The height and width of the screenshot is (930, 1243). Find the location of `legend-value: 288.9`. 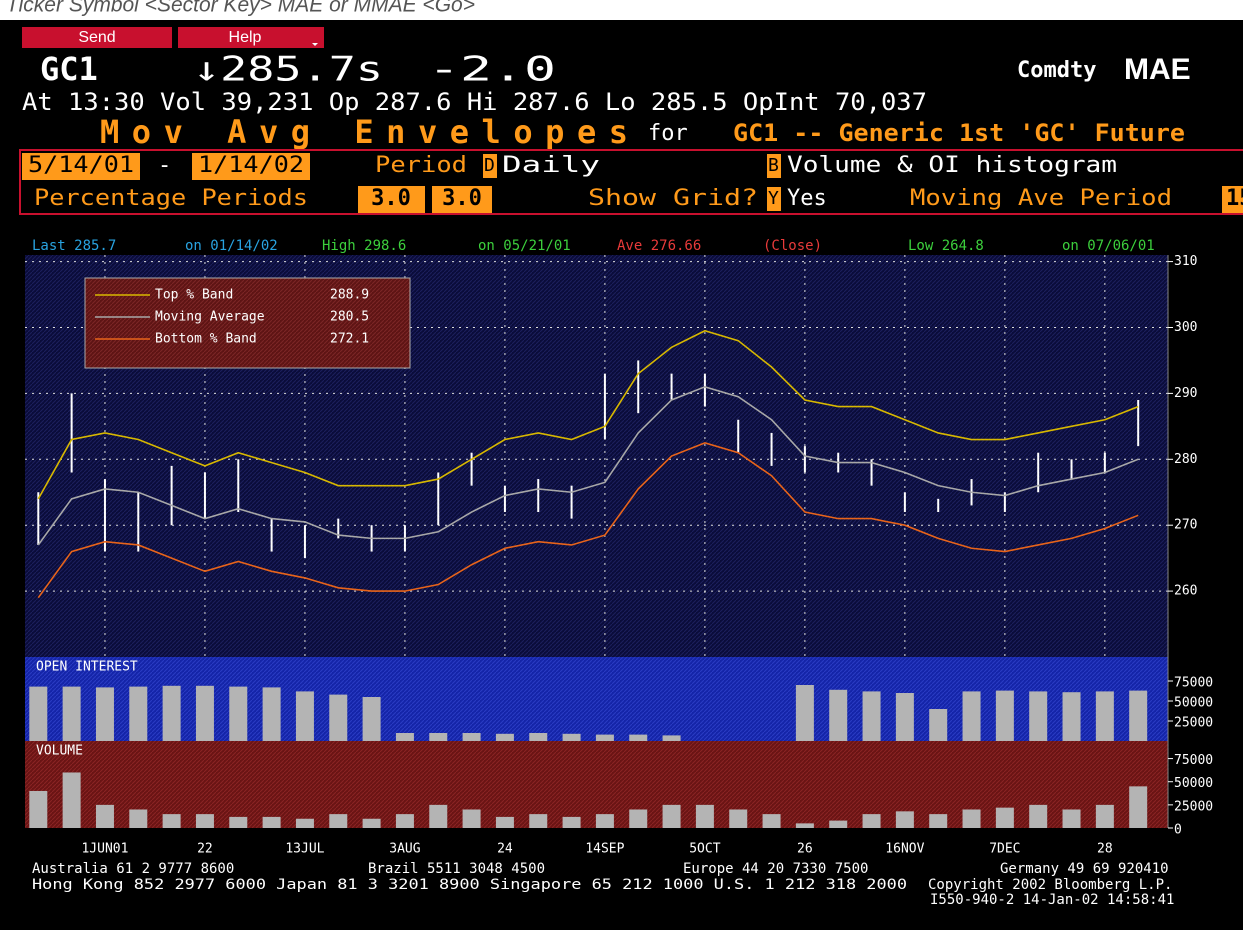

legend-value: 288.9 is located at coordinates (349, 295).